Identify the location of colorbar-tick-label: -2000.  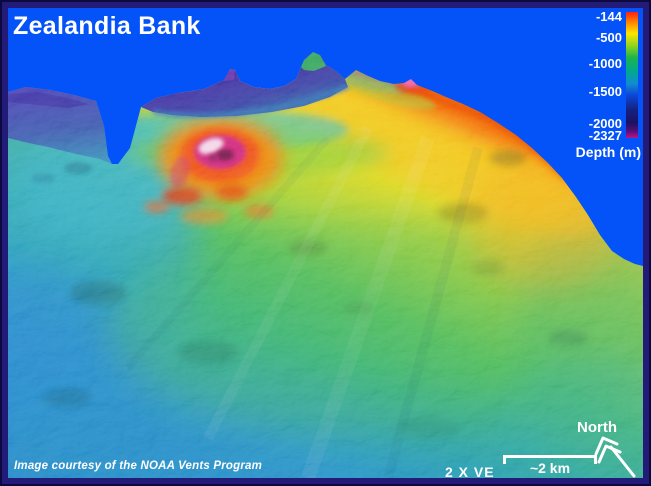
(605, 123).